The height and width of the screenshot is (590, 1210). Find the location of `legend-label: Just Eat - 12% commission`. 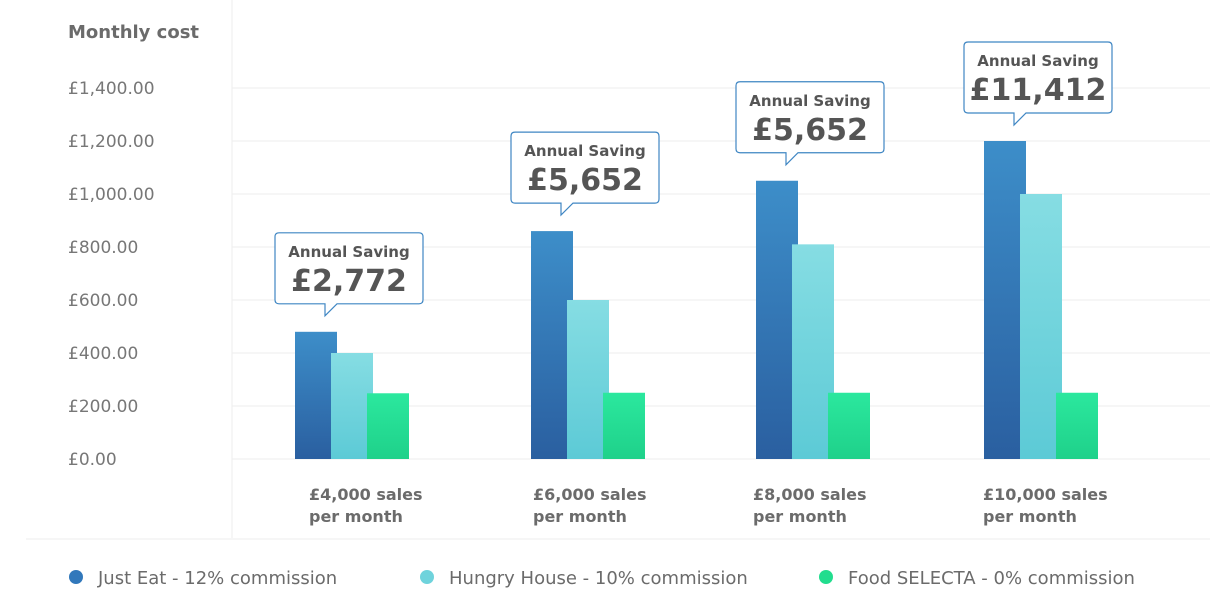

legend-label: Just Eat - 12% commission is located at coordinates (217, 578).